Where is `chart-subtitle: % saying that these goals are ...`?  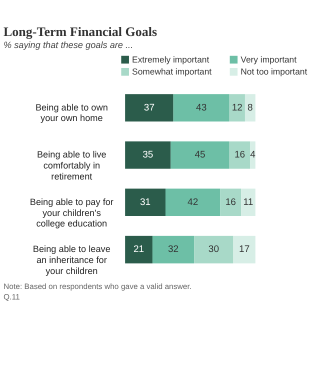
chart-subtitle: % saying that these goals are ... is located at coordinates (68, 45).